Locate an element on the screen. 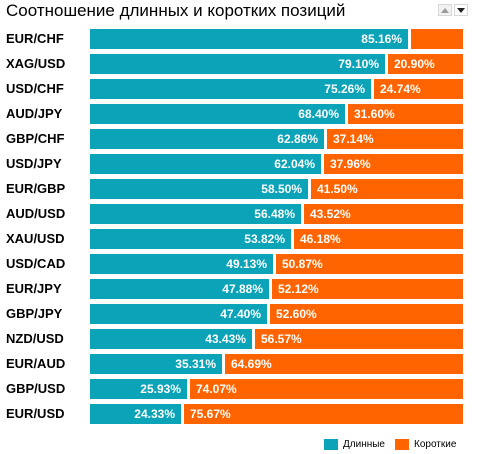 The width and height of the screenshot is (478, 454). bar-long: 25.93% is located at coordinates (138, 389).